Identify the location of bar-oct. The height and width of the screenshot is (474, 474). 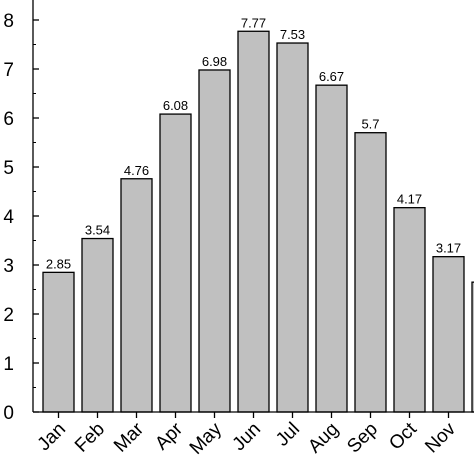
(409, 310).